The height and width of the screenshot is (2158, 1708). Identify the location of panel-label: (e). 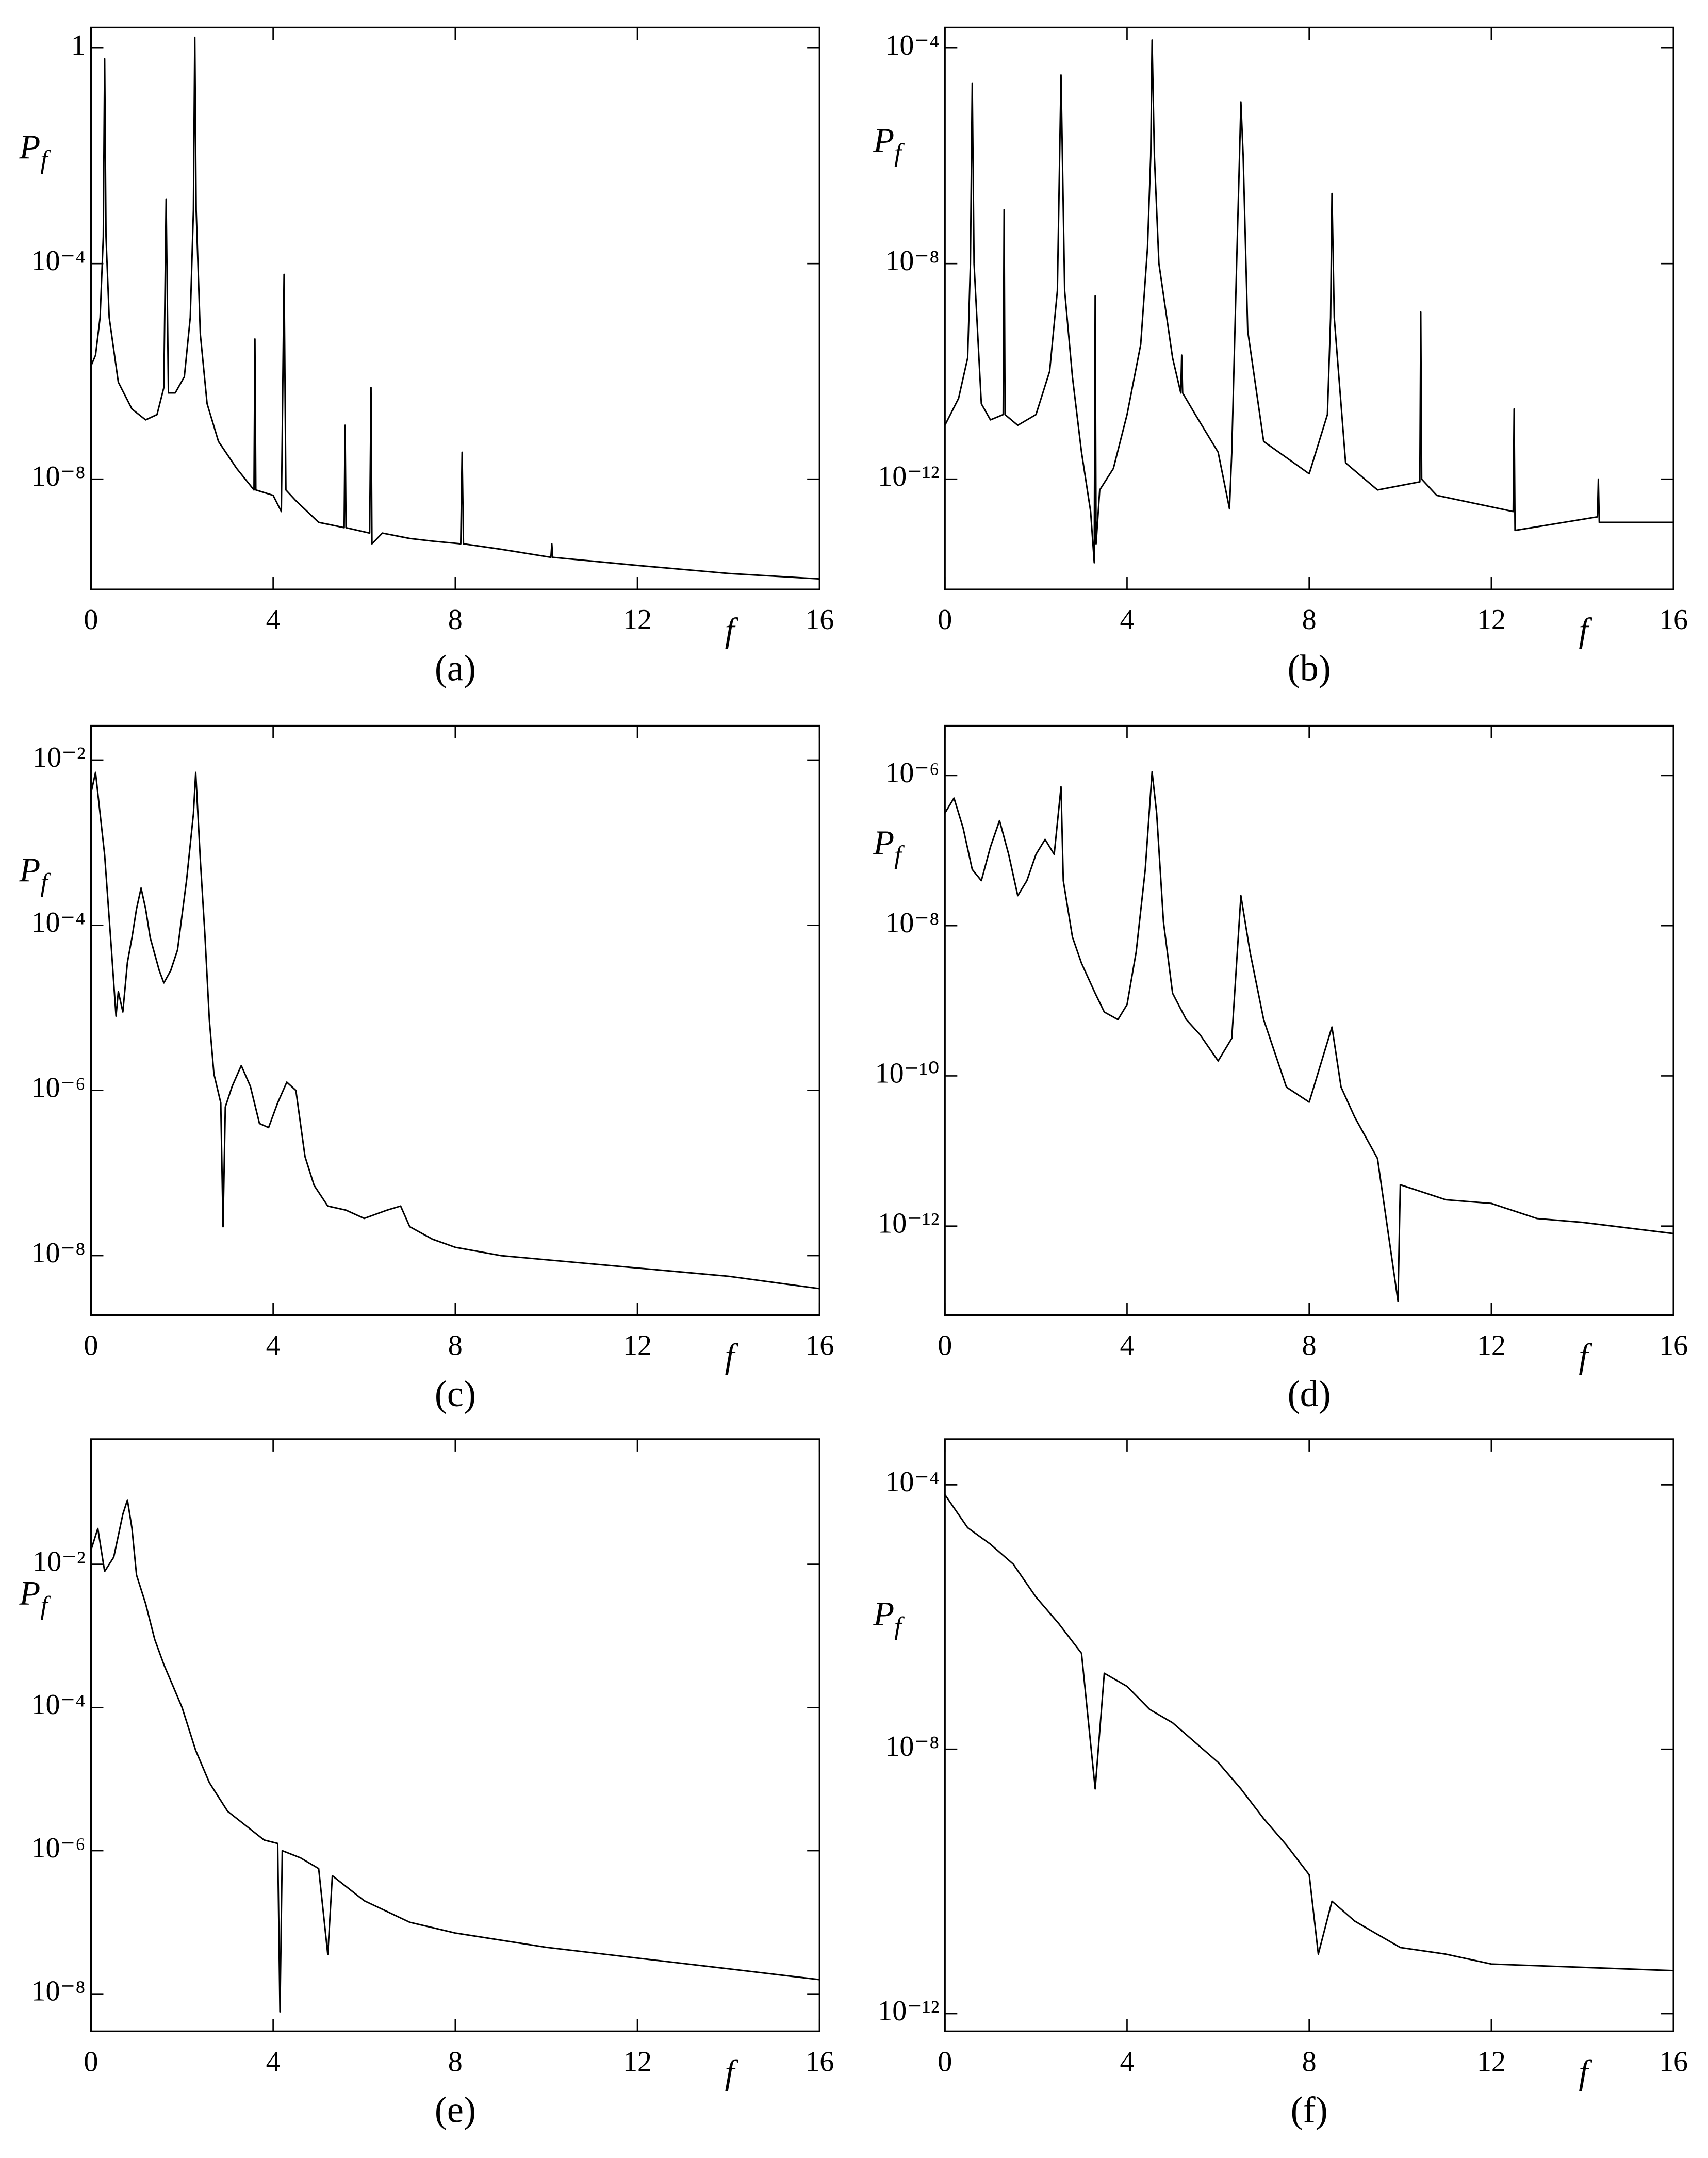
(455, 2110).